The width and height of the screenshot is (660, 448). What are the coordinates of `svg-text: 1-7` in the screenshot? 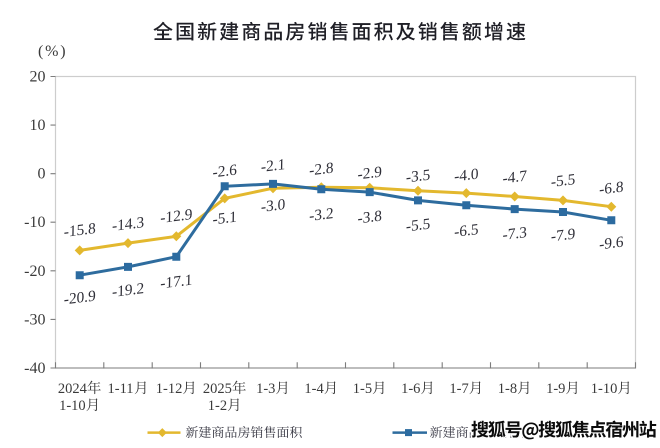 It's located at (458, 389).